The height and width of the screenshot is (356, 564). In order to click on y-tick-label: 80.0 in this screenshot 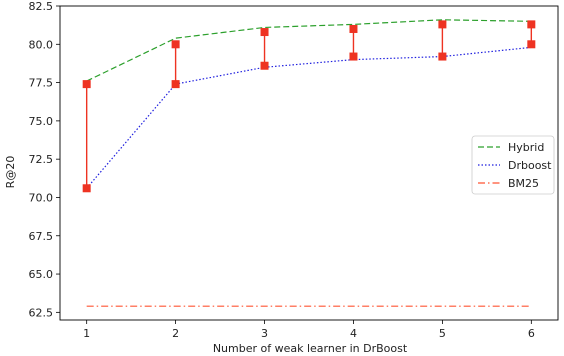, I will do `click(41, 44)`.